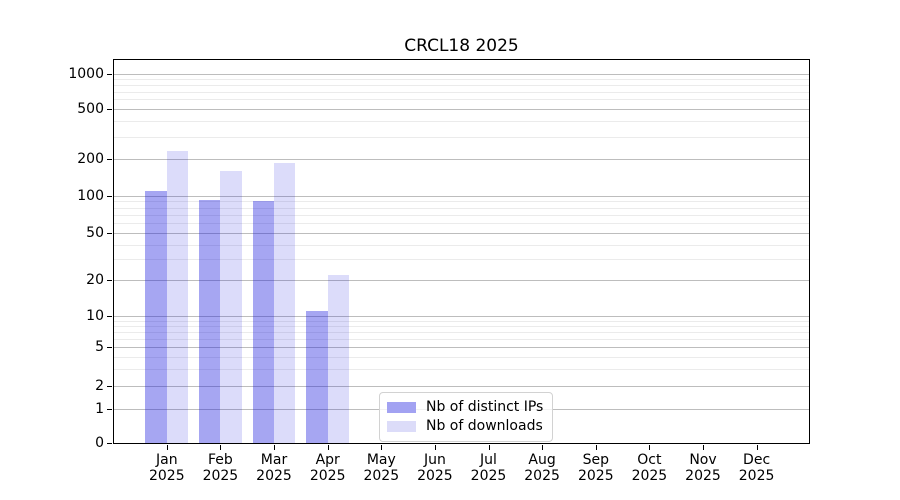  Describe the element at coordinates (542, 468) in the screenshot. I see `x-tick-label: Aug 2025` at that location.